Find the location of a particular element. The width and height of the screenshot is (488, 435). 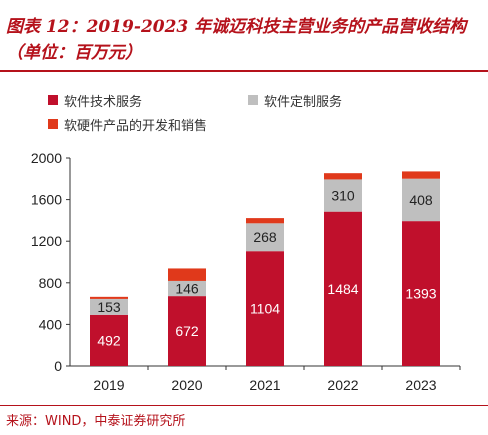

data-label: 1484 is located at coordinates (342, 289).